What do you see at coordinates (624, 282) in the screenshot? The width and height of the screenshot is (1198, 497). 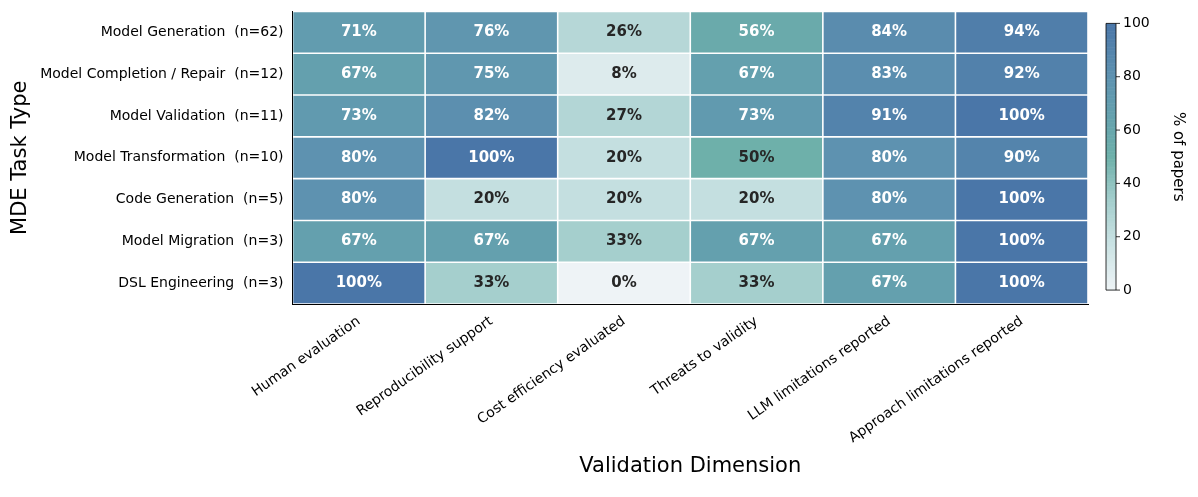 I see `data-label: 0%` at bounding box center [624, 282].